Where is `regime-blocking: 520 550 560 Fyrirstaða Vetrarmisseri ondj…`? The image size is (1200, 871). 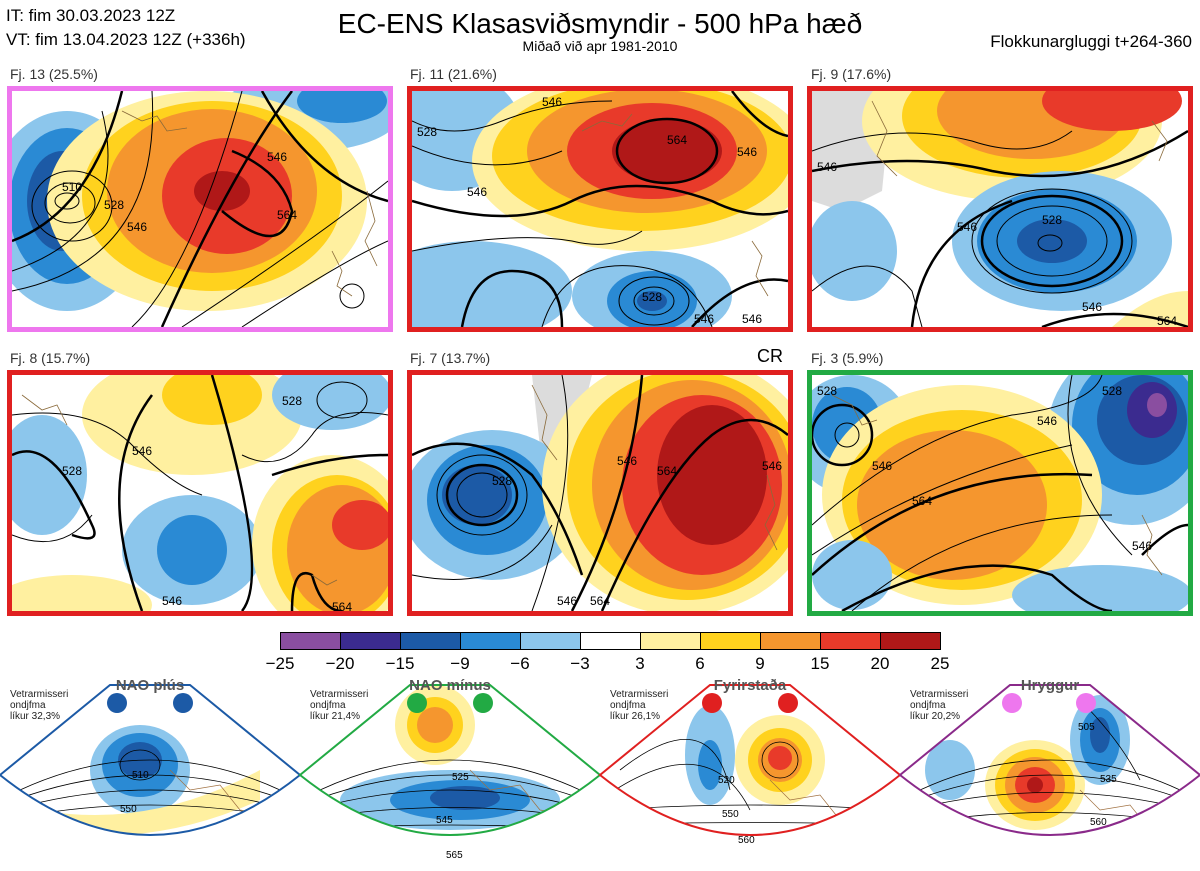
regime-blocking: 520 550 560 Fyrirstaða Vetrarmisseri ondj… is located at coordinates (750, 773).